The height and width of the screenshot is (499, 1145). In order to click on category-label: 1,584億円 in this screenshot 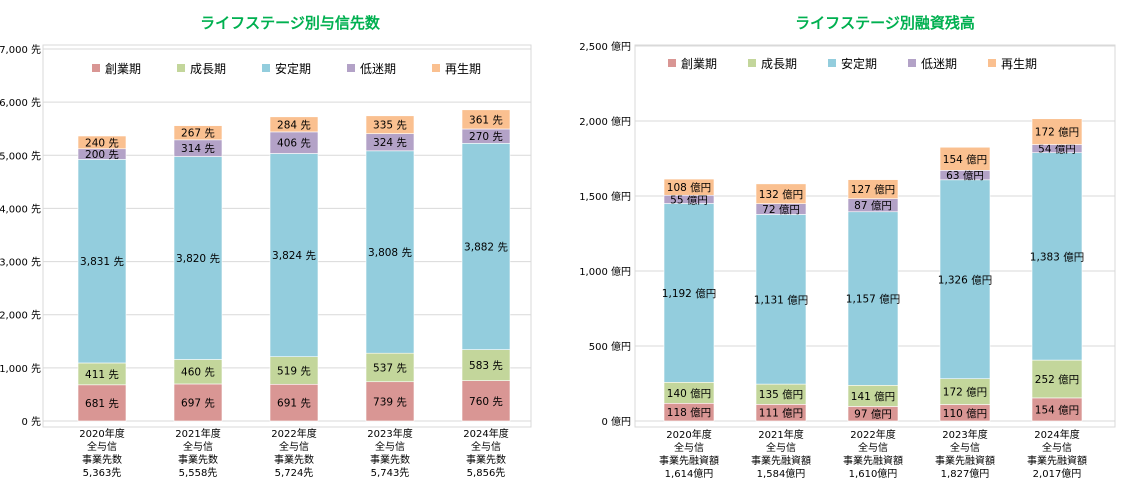, I will do `click(781, 473)`.